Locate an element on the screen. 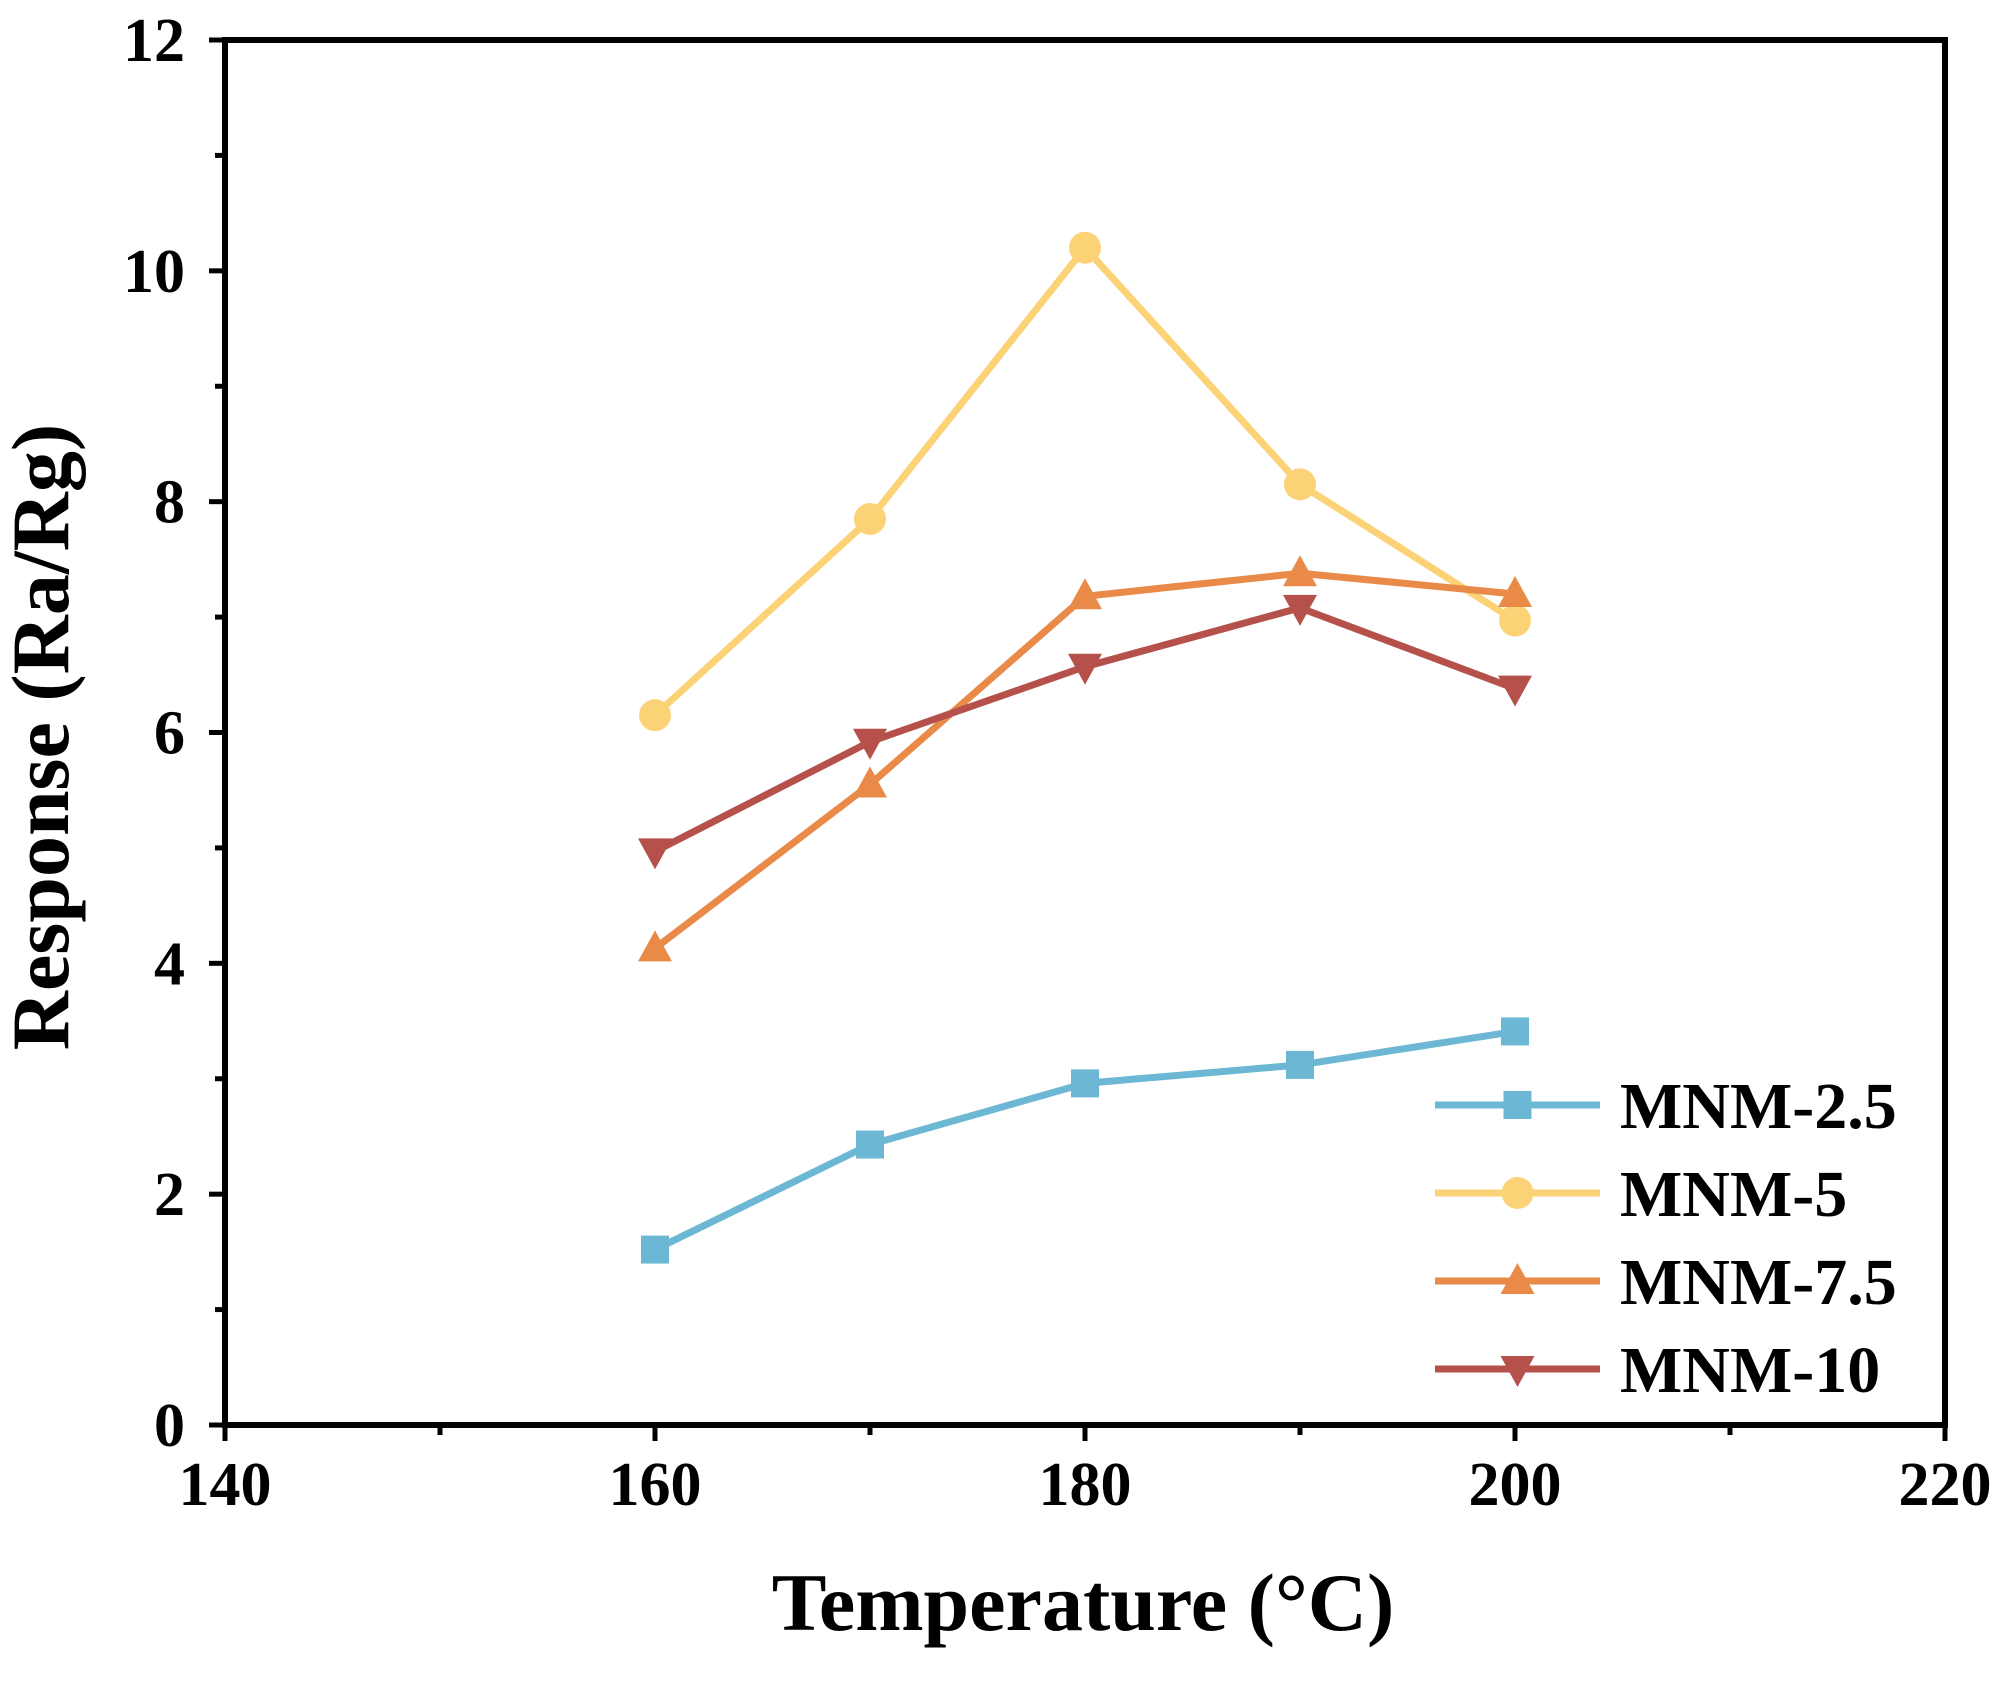 Image resolution: width=2000 pixels, height=1685 pixels. x-tick-label: 160 is located at coordinates (655, 1485).